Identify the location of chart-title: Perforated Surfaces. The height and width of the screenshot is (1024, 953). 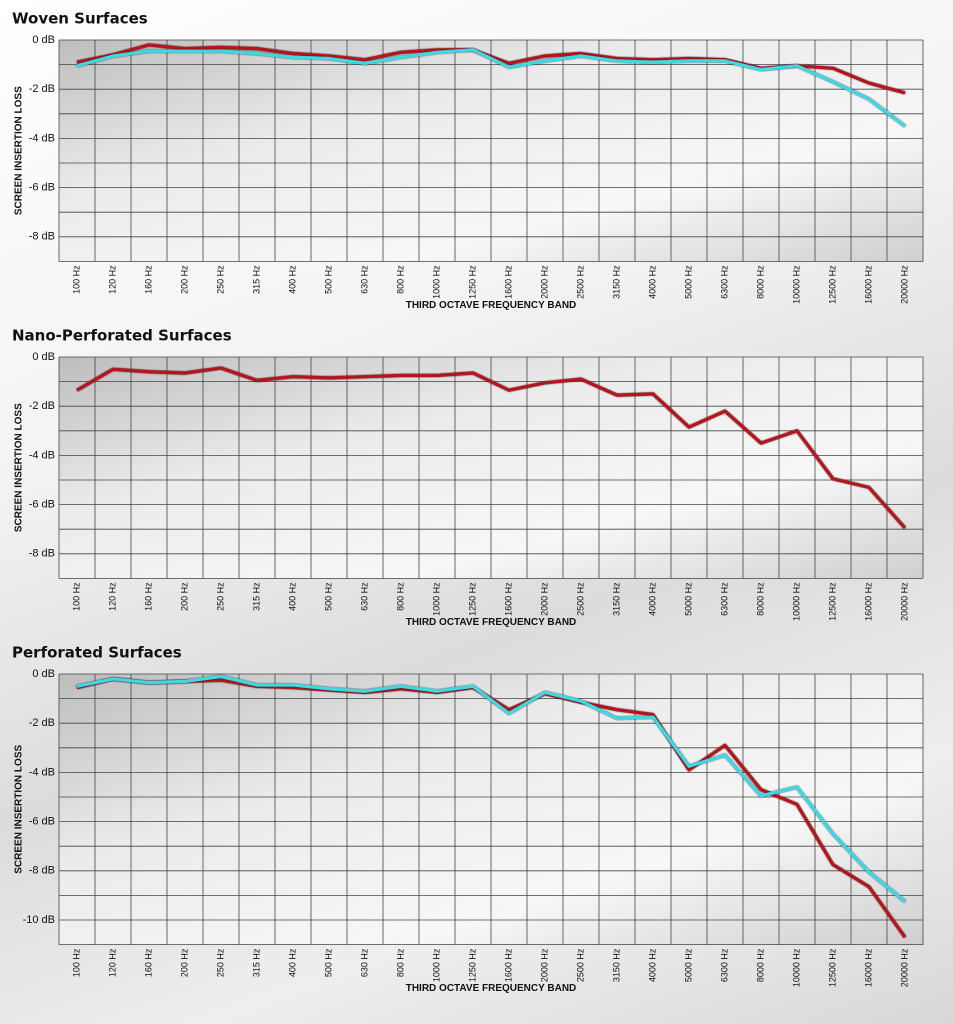
(97, 653).